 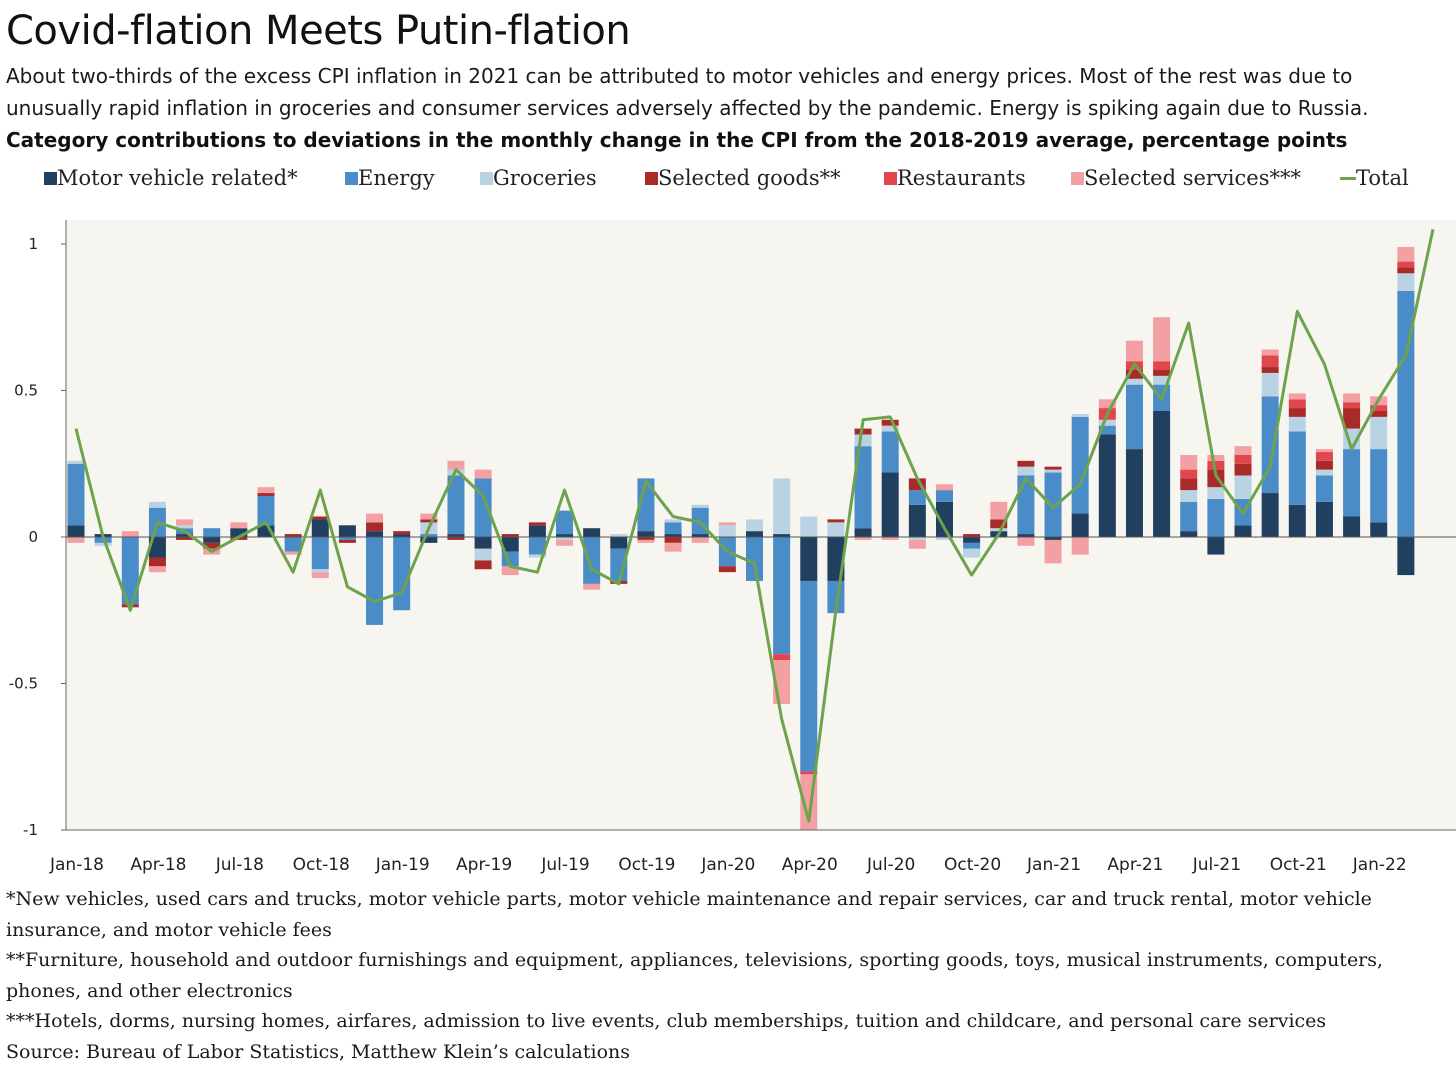 I want to click on x-tick-label: Jan-20, so click(x=727, y=865).